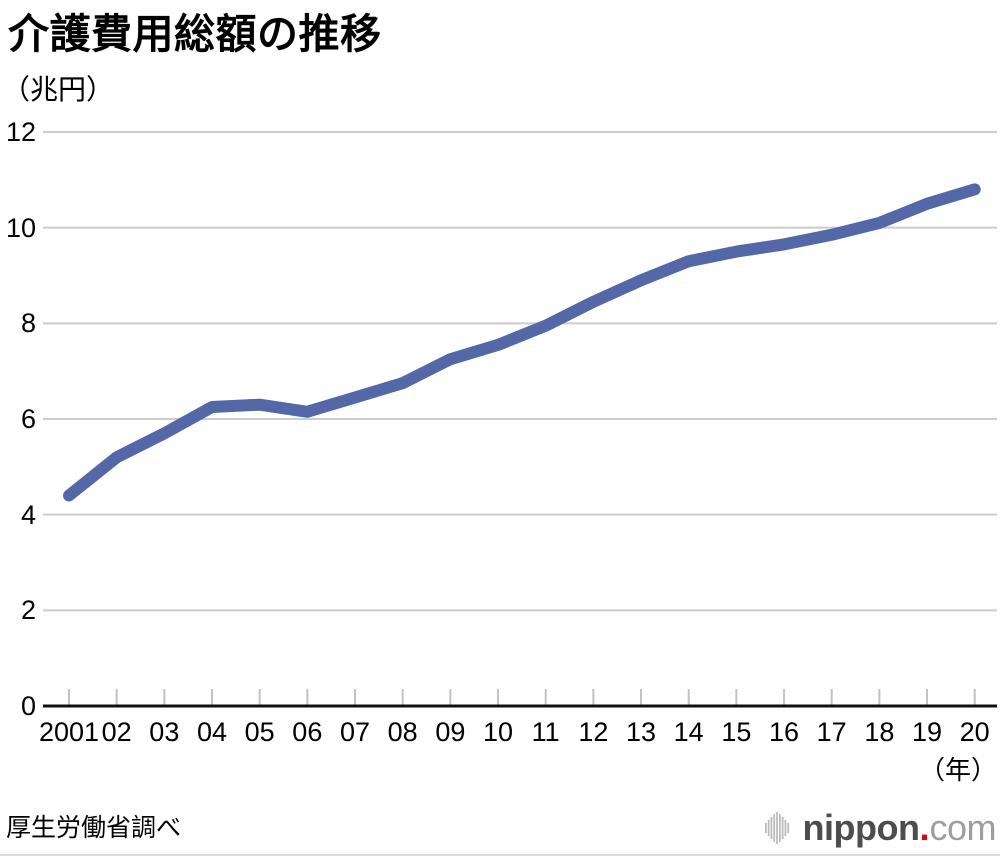 The height and width of the screenshot is (856, 1000). What do you see at coordinates (927, 732) in the screenshot?
I see `x-axis-label: 19` at bounding box center [927, 732].